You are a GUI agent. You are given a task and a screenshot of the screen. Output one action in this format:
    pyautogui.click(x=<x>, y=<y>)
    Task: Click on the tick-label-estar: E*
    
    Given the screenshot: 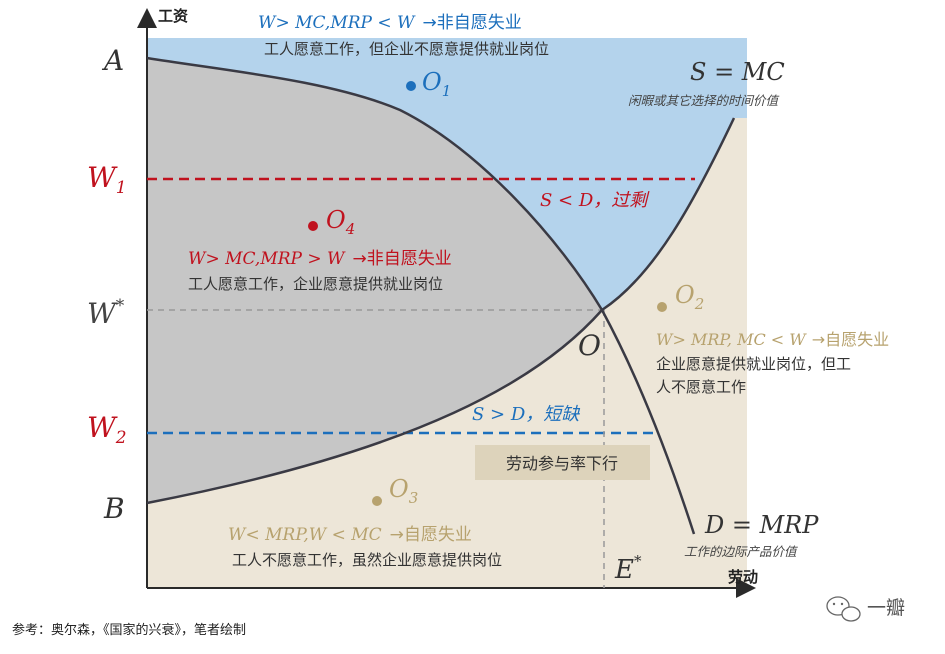 What is the action you would take?
    pyautogui.click(x=628, y=568)
    